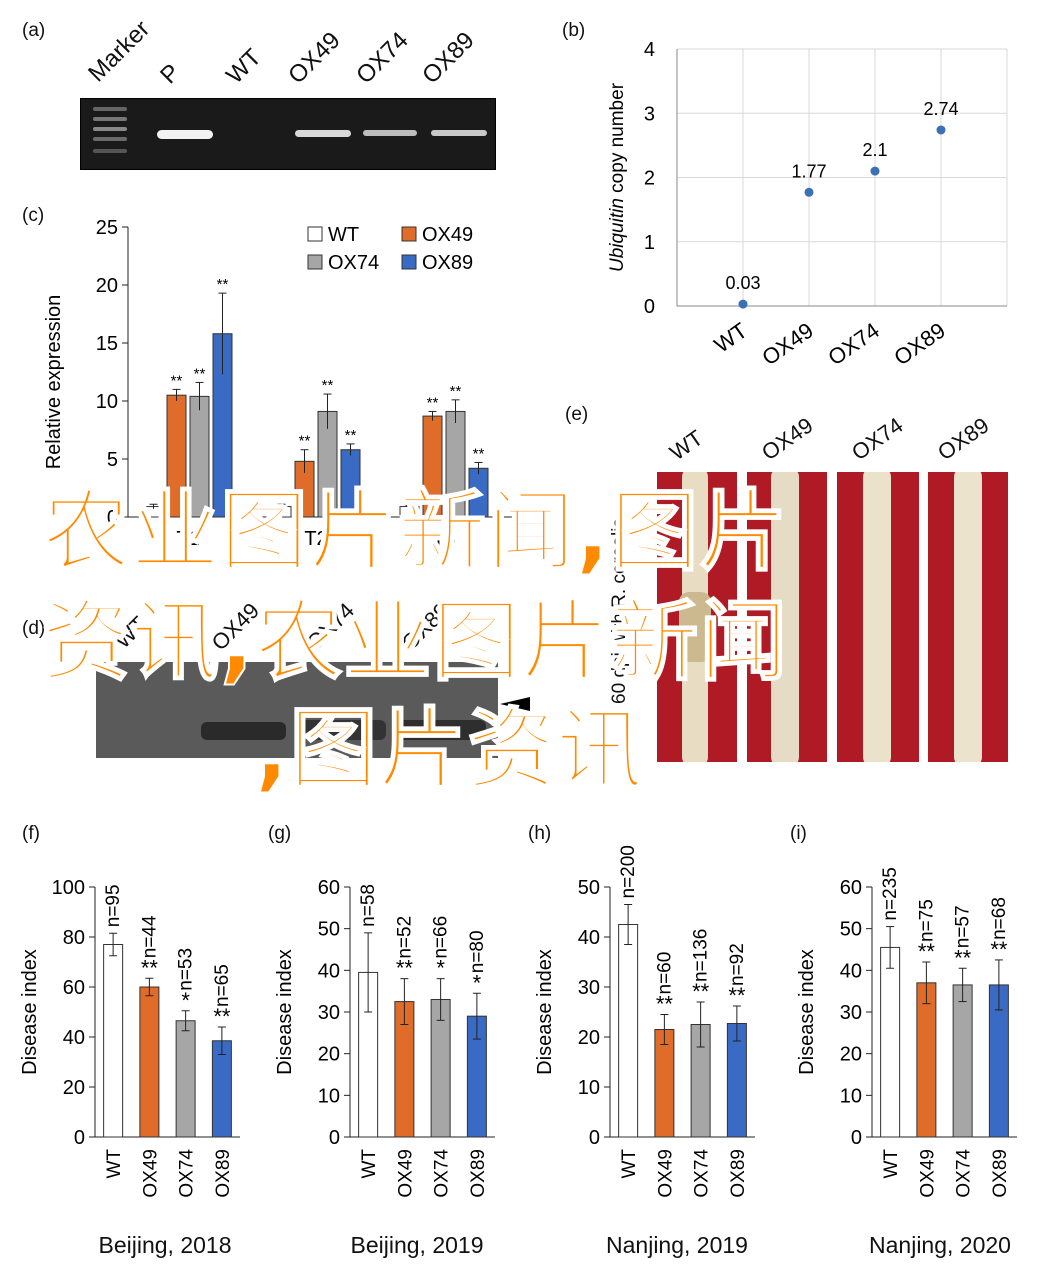 The width and height of the screenshot is (1054, 1273). Describe the element at coordinates (515, 704) in the screenshot. I see `arrow-icon` at that location.